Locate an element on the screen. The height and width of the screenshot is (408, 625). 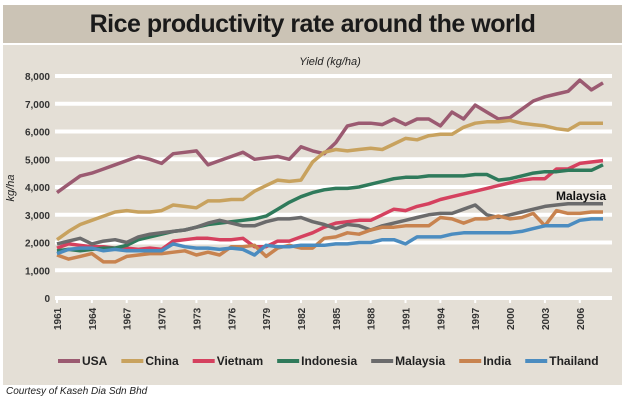
y-tick-label: 3,000 is located at coordinates (37, 216).